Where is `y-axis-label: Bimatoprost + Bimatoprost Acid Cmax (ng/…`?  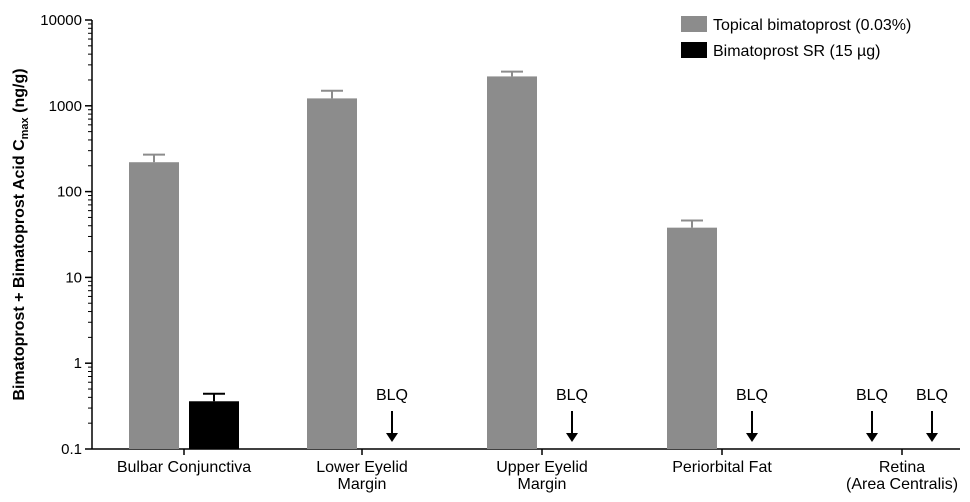 y-axis-label: Bimatoprost + Bimatoprost Acid Cmax (ng/… is located at coordinates (21, 234).